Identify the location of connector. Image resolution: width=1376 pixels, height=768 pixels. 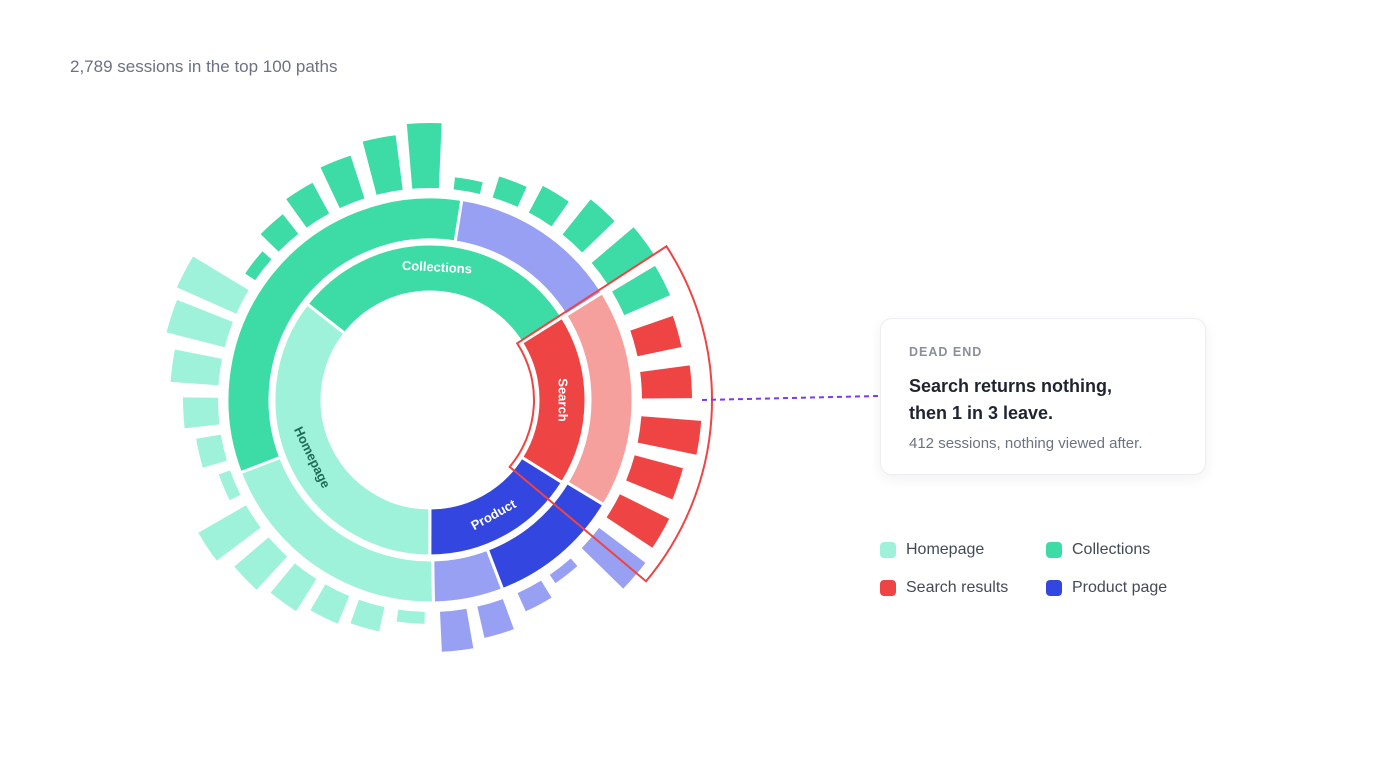
(790, 398).